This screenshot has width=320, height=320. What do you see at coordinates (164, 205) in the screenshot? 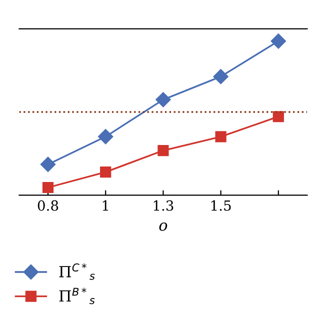
I see `x-tick-label: 1.3` at bounding box center [164, 205].